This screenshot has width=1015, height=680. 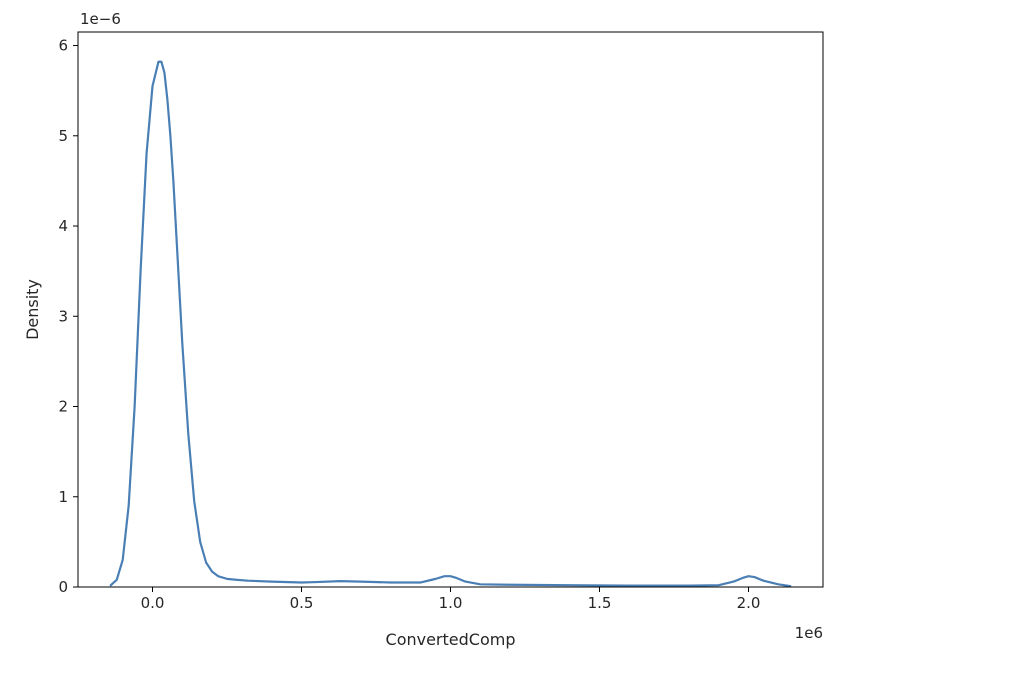 I want to click on y-axis-label: Density, so click(x=32, y=309).